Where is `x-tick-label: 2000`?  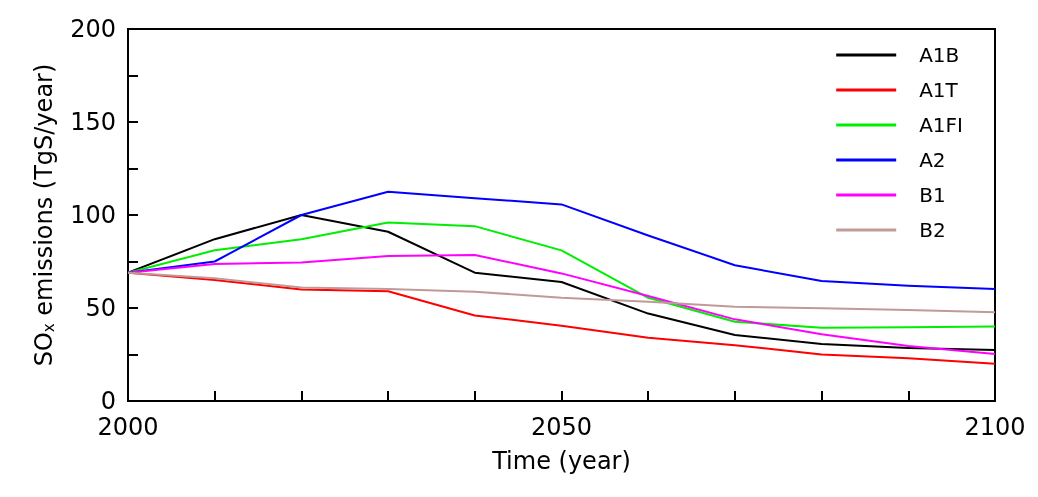
x-tick-label: 2000 is located at coordinates (128, 427).